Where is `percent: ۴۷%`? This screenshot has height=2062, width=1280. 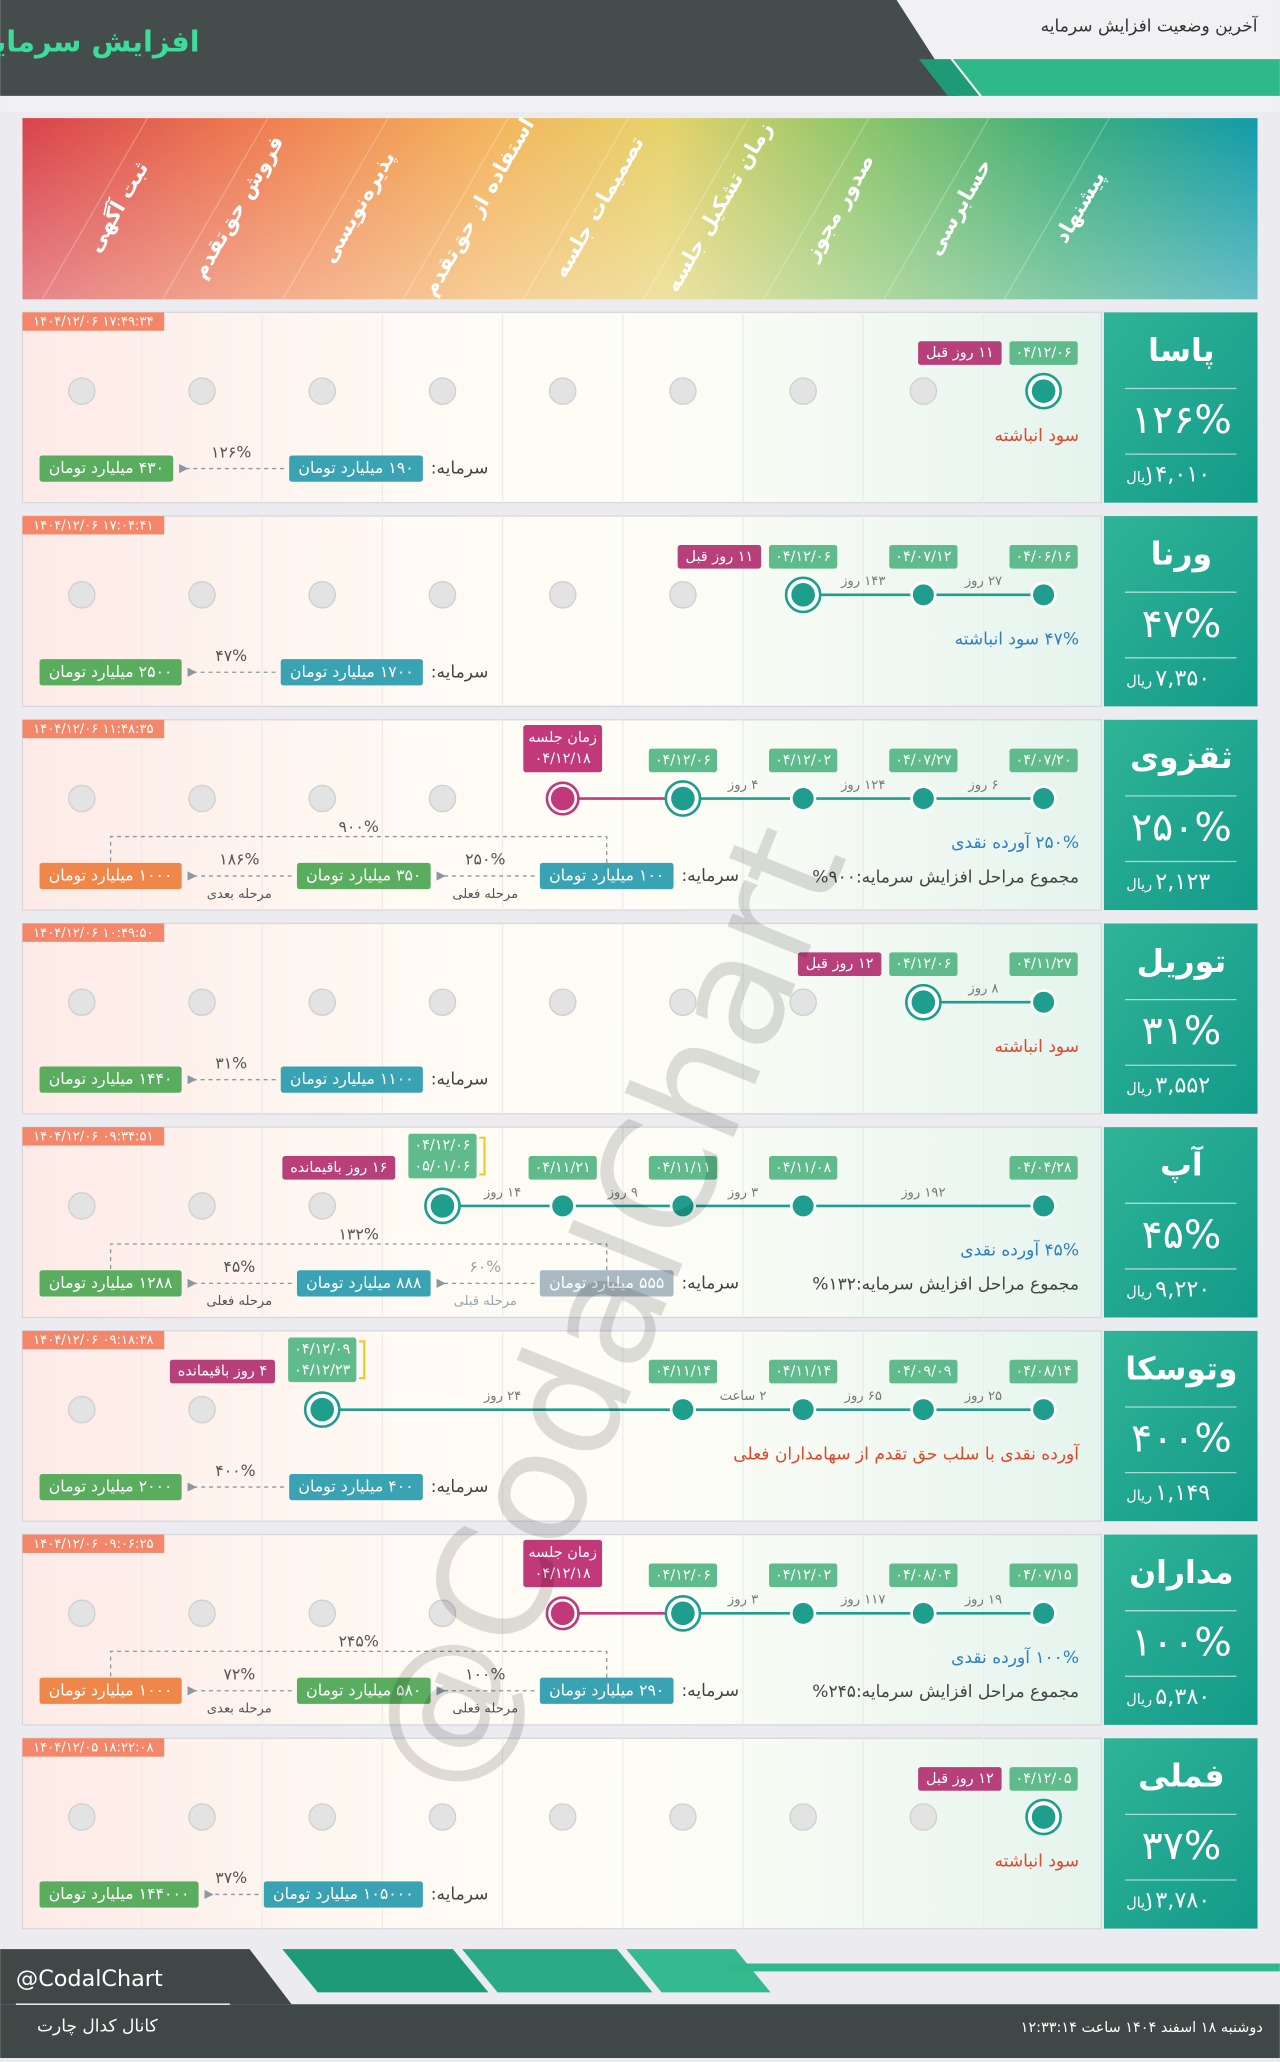
percent: ۴۷% is located at coordinates (1182, 624).